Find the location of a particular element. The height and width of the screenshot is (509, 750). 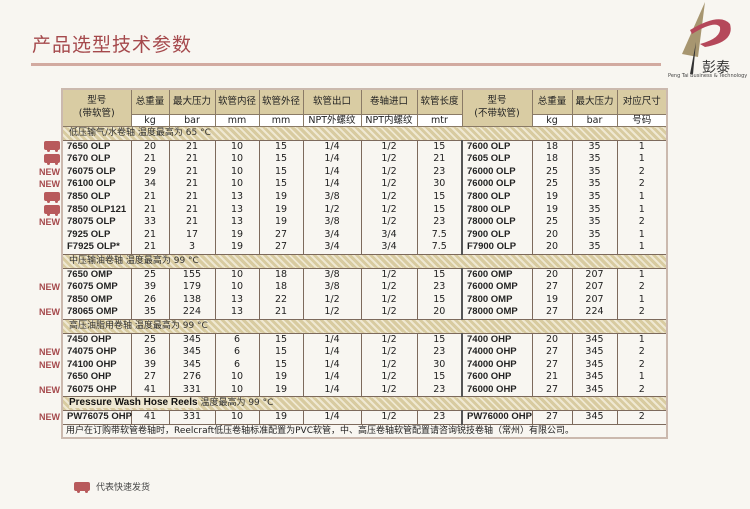

cell-p: 155 is located at coordinates (191, 275).